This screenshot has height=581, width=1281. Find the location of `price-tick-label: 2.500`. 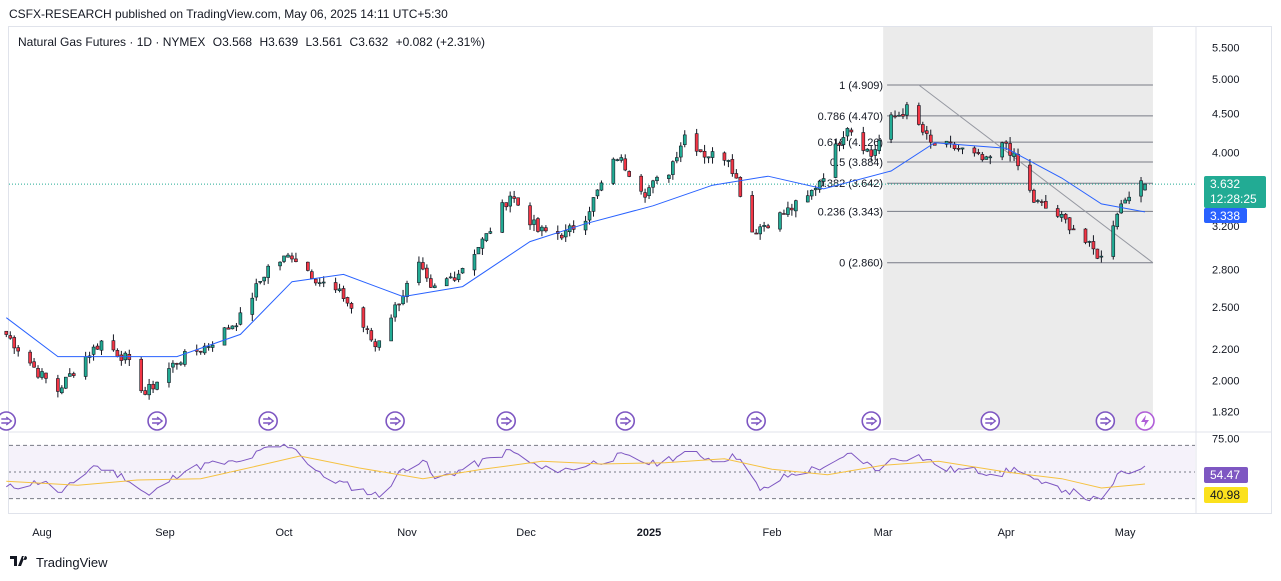

price-tick-label: 2.500 is located at coordinates (1226, 308).